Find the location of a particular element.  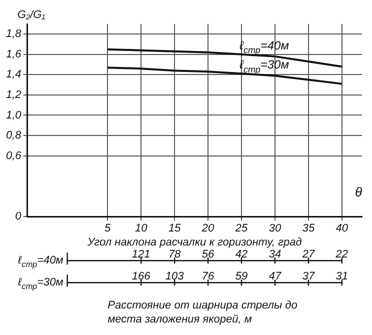

y-tick-label: 1,0 is located at coordinates (14, 115).